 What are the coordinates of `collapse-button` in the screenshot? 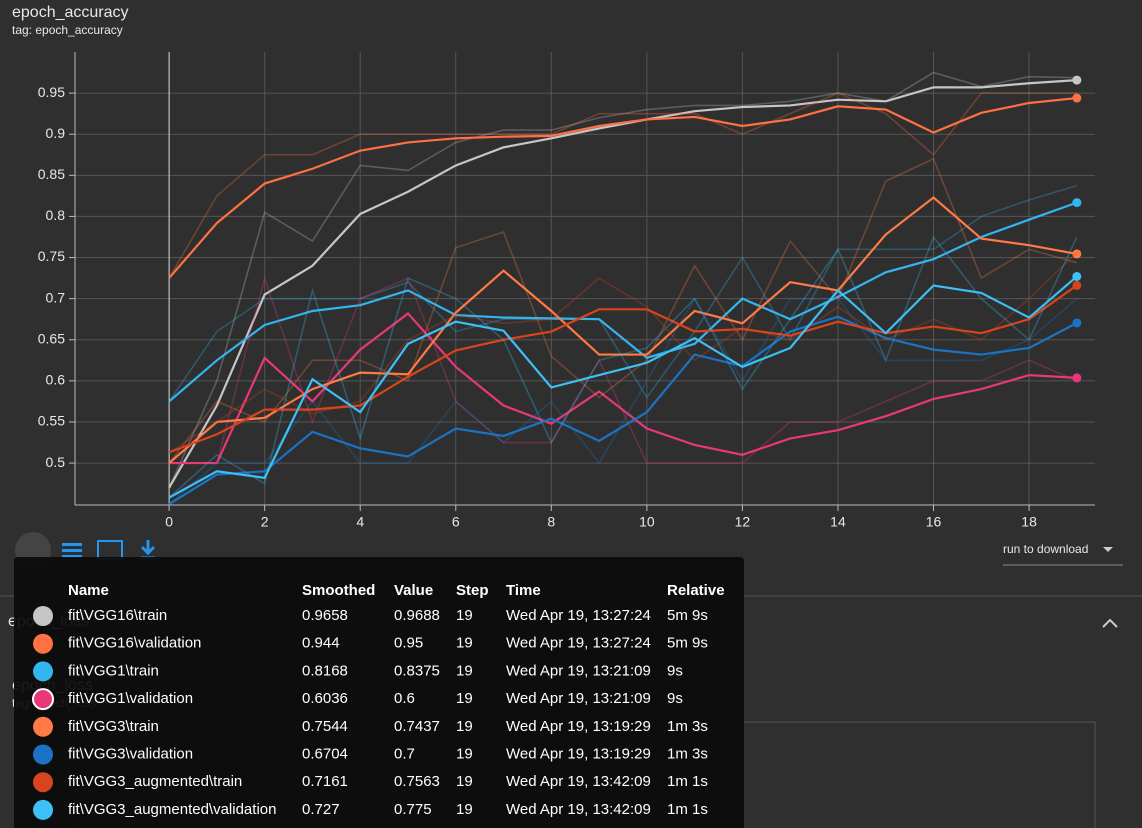 It's located at (1110, 623).